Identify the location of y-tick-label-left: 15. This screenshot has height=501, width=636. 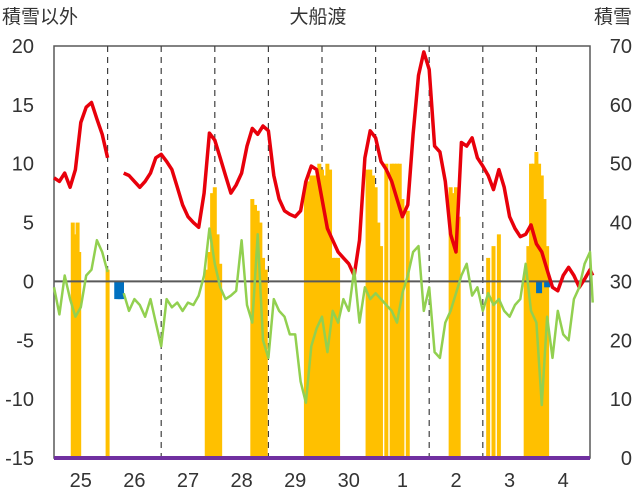
(23, 106).